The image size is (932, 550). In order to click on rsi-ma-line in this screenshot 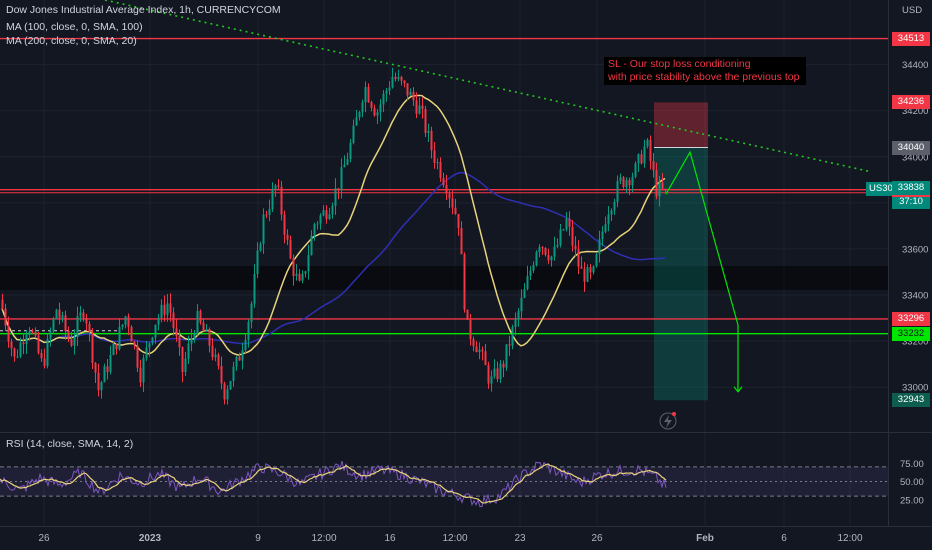, I will do `click(333, 483)`.